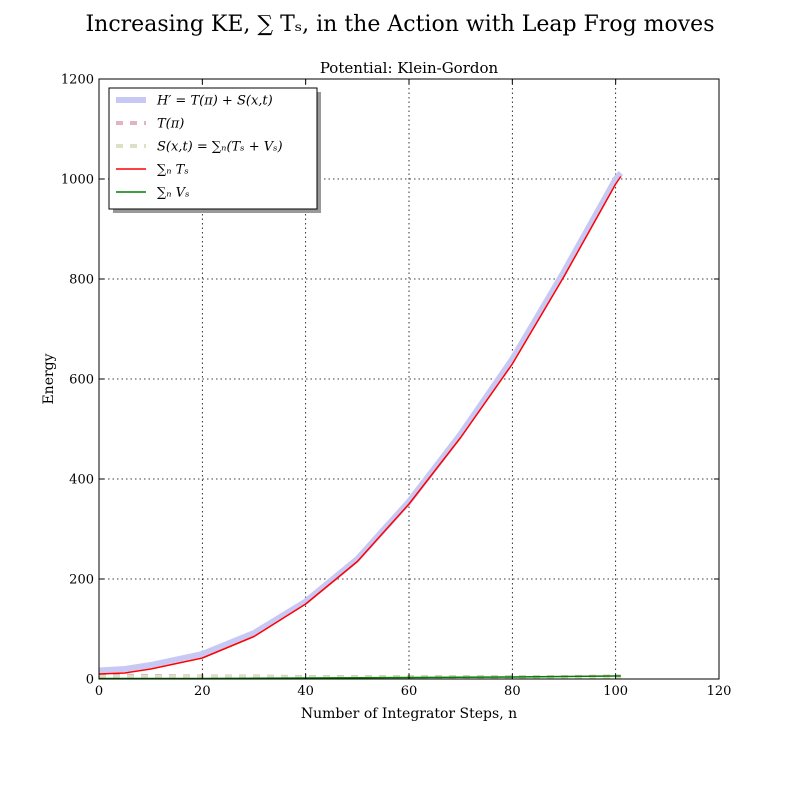  Describe the element at coordinates (81, 480) in the screenshot. I see `y-tick-label: 400` at that location.